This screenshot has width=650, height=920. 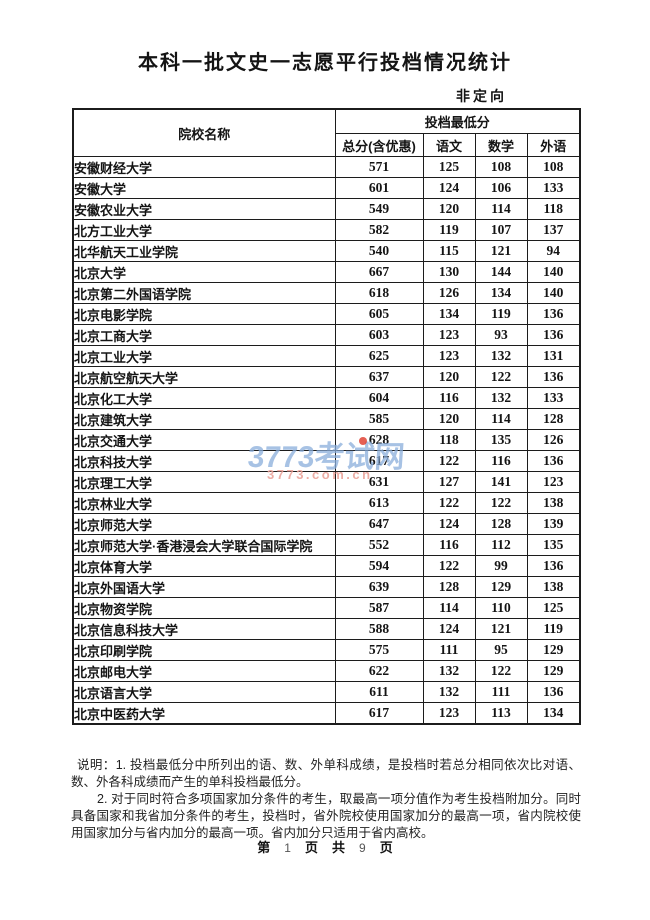 I want to click on total-score-cell: 613, so click(x=379, y=503).